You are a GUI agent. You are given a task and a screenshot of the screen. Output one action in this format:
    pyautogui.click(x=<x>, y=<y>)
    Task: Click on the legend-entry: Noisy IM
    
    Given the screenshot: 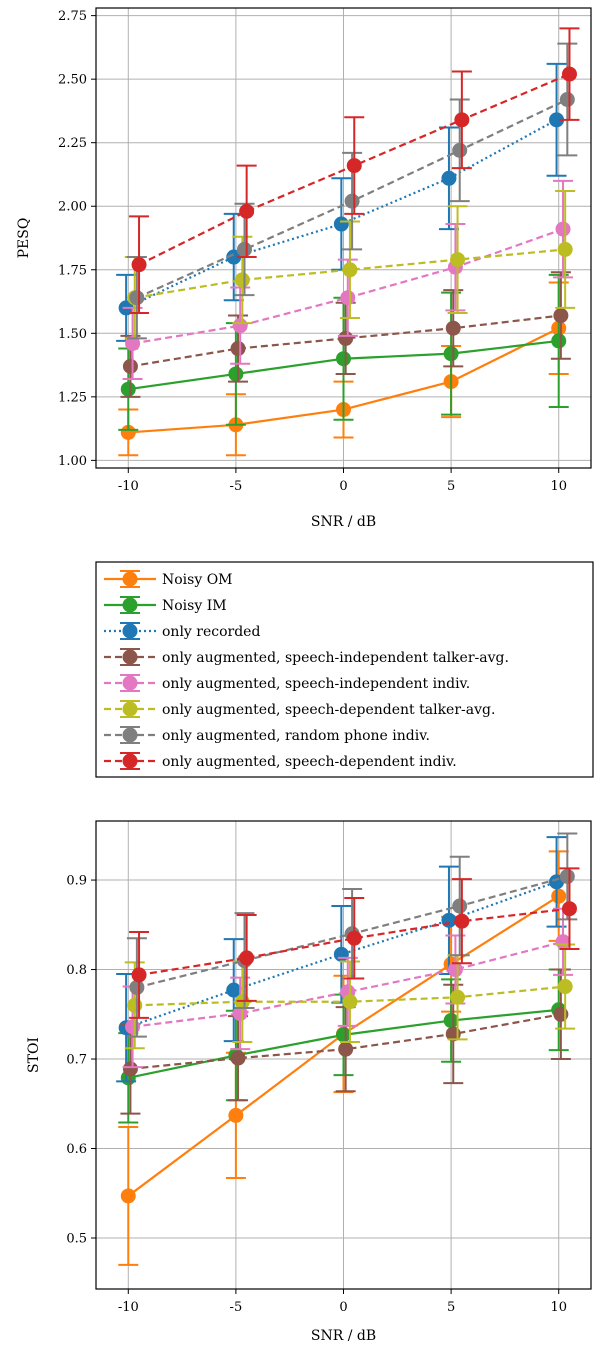 What is the action you would take?
    pyautogui.click(x=165, y=605)
    